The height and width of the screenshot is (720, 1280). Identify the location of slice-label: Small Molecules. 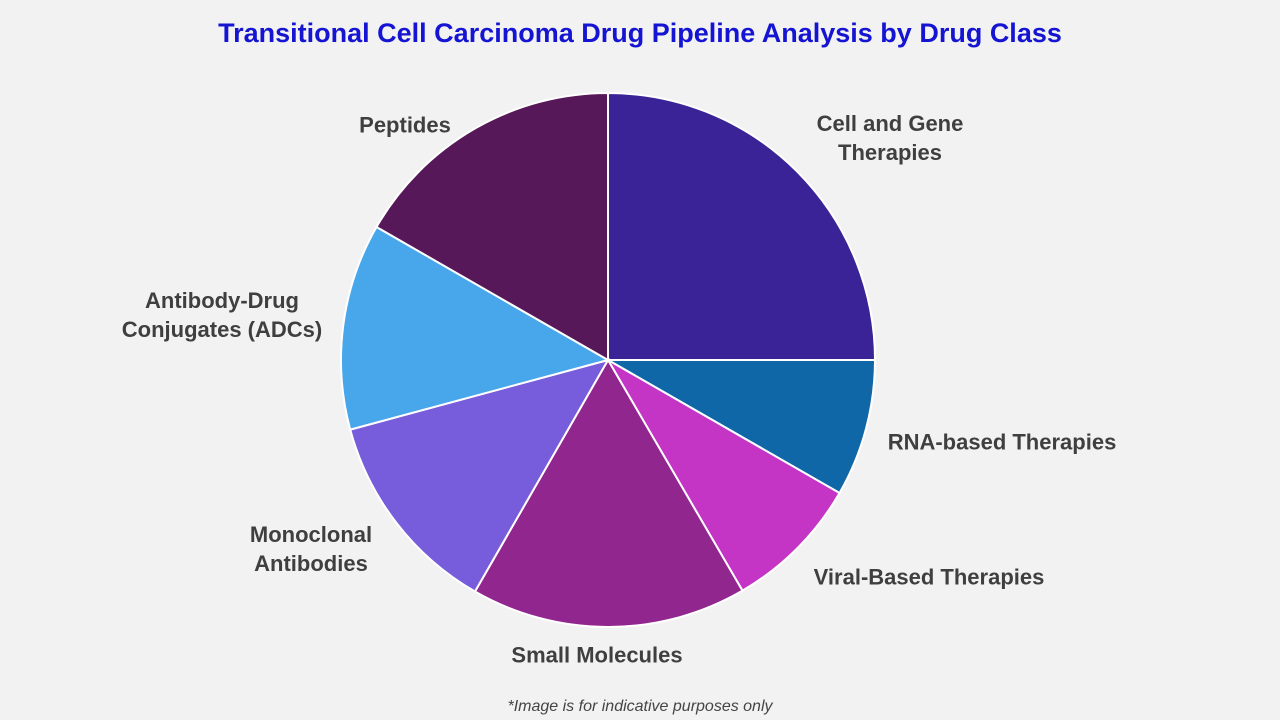
(597, 655).